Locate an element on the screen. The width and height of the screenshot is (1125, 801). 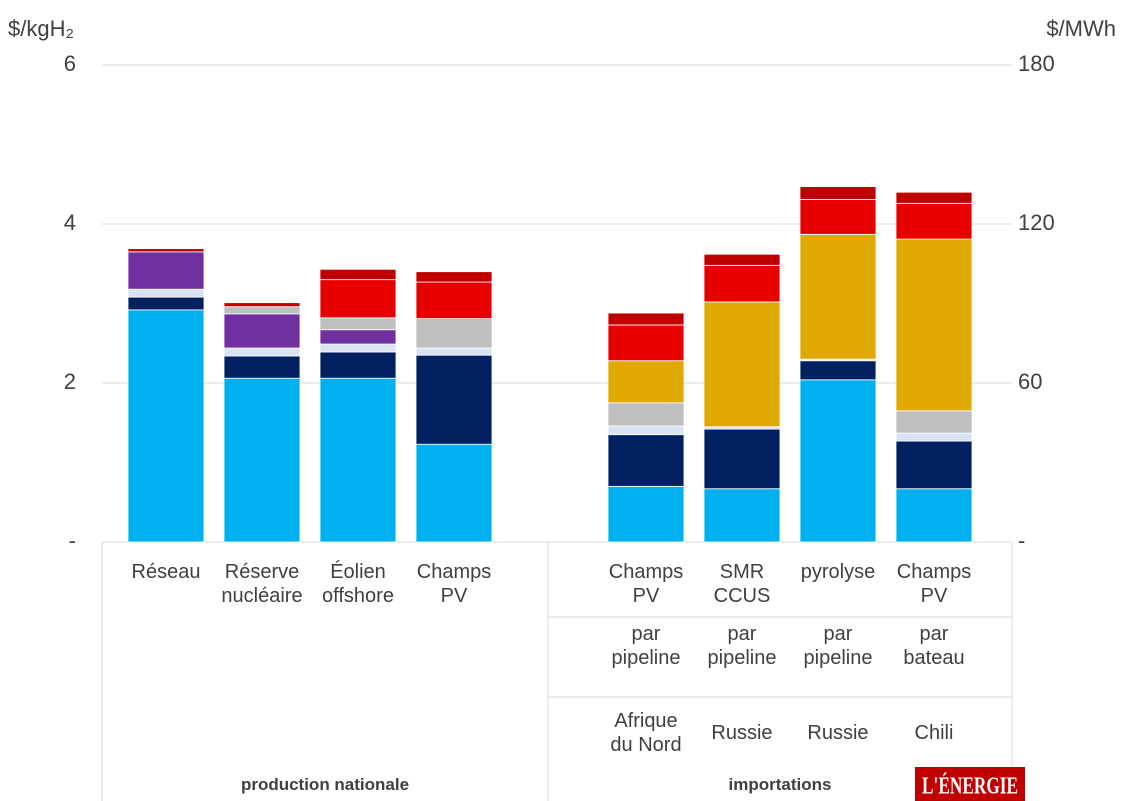
y-tick-label: - is located at coordinates (72, 540).